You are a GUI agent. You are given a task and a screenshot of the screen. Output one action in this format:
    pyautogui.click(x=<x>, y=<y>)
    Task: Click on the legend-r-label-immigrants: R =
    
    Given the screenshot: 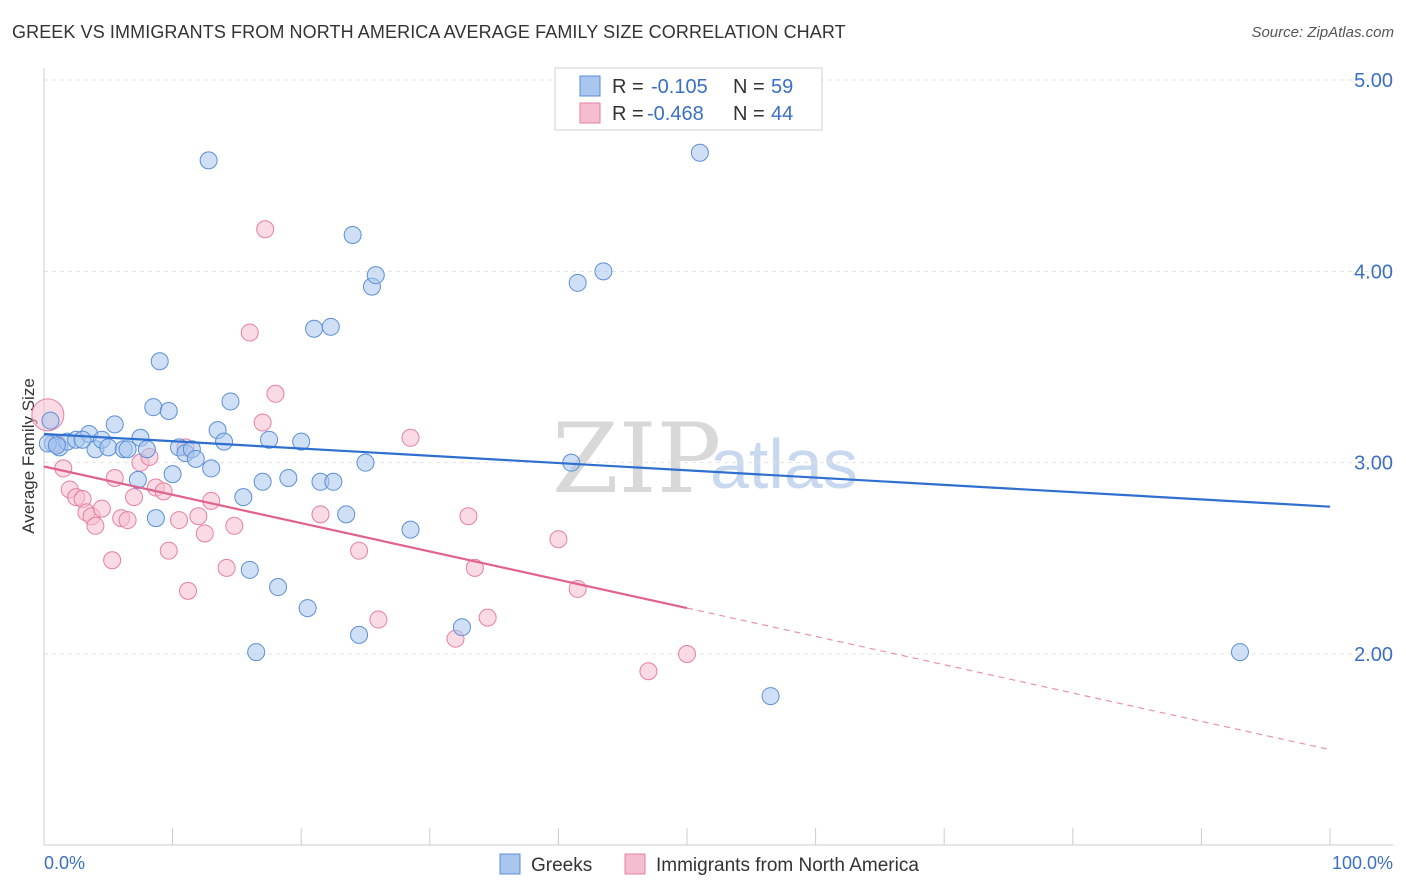 What is the action you would take?
    pyautogui.click(x=628, y=114)
    